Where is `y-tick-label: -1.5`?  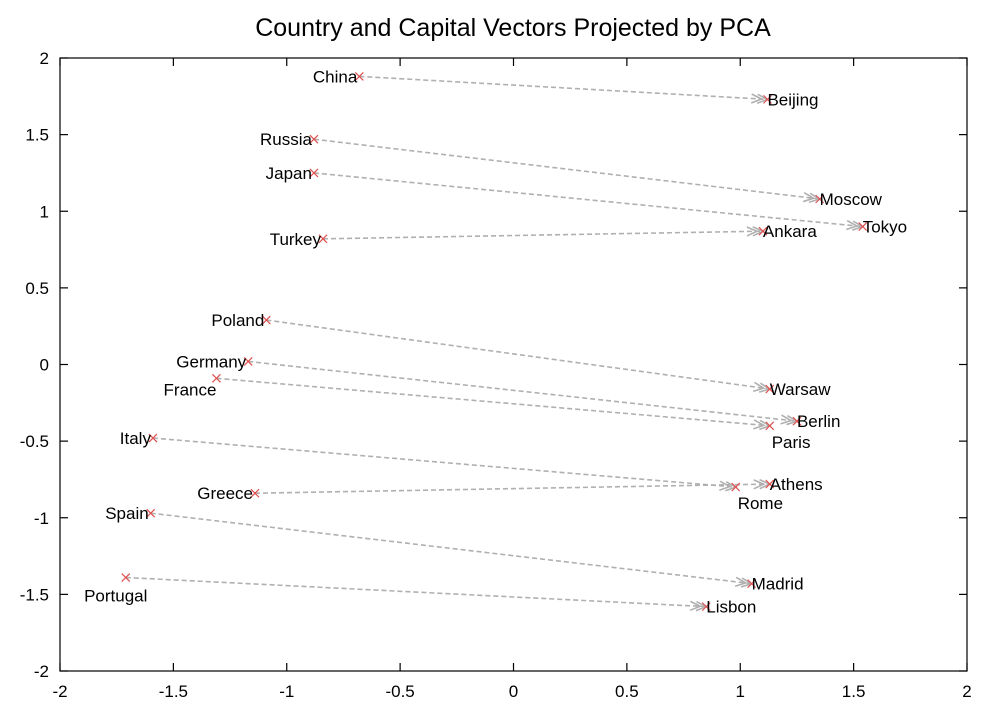
y-tick-label: -1.5 is located at coordinates (34, 594).